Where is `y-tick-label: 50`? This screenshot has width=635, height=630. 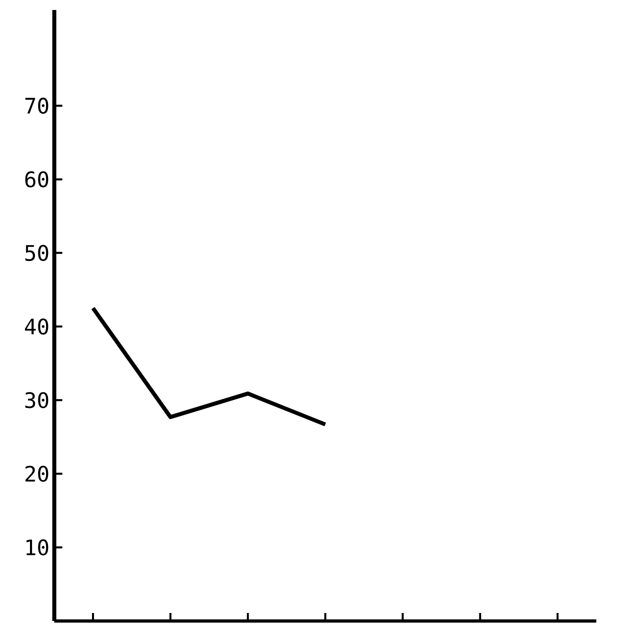 y-tick-label: 50 is located at coordinates (36, 252).